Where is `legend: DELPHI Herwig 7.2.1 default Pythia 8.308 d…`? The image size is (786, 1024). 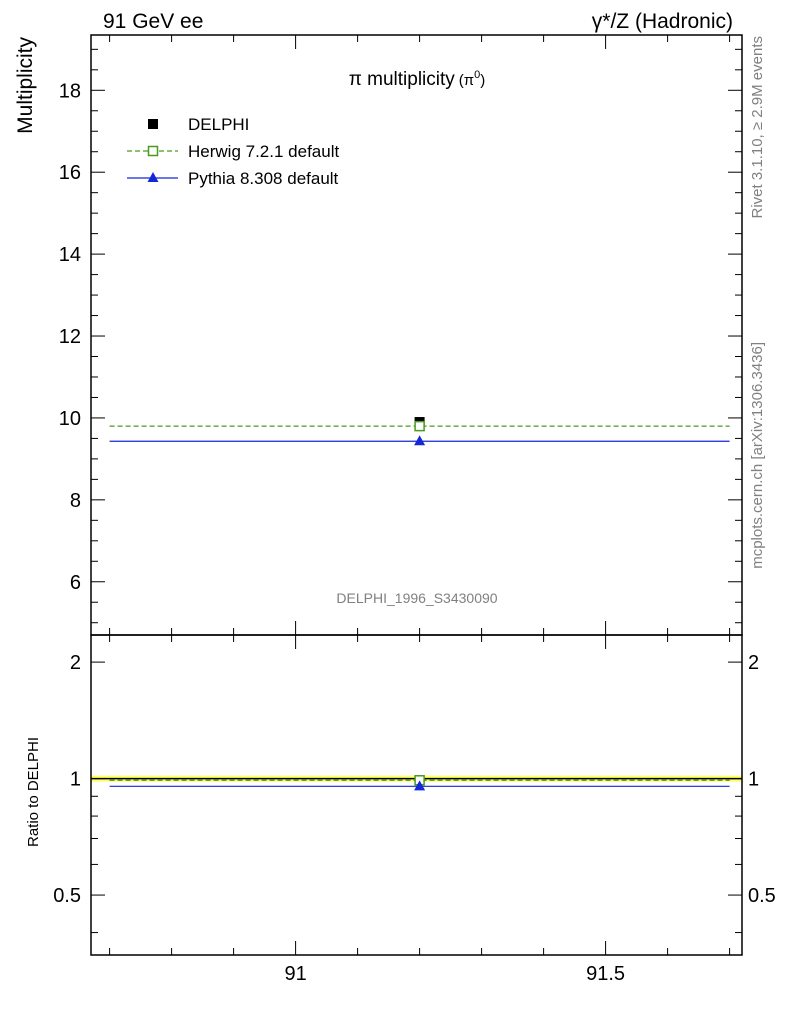 legend: DELPHI Herwig 7.2.1 default Pythia 8.308 d… is located at coordinates (233, 151).